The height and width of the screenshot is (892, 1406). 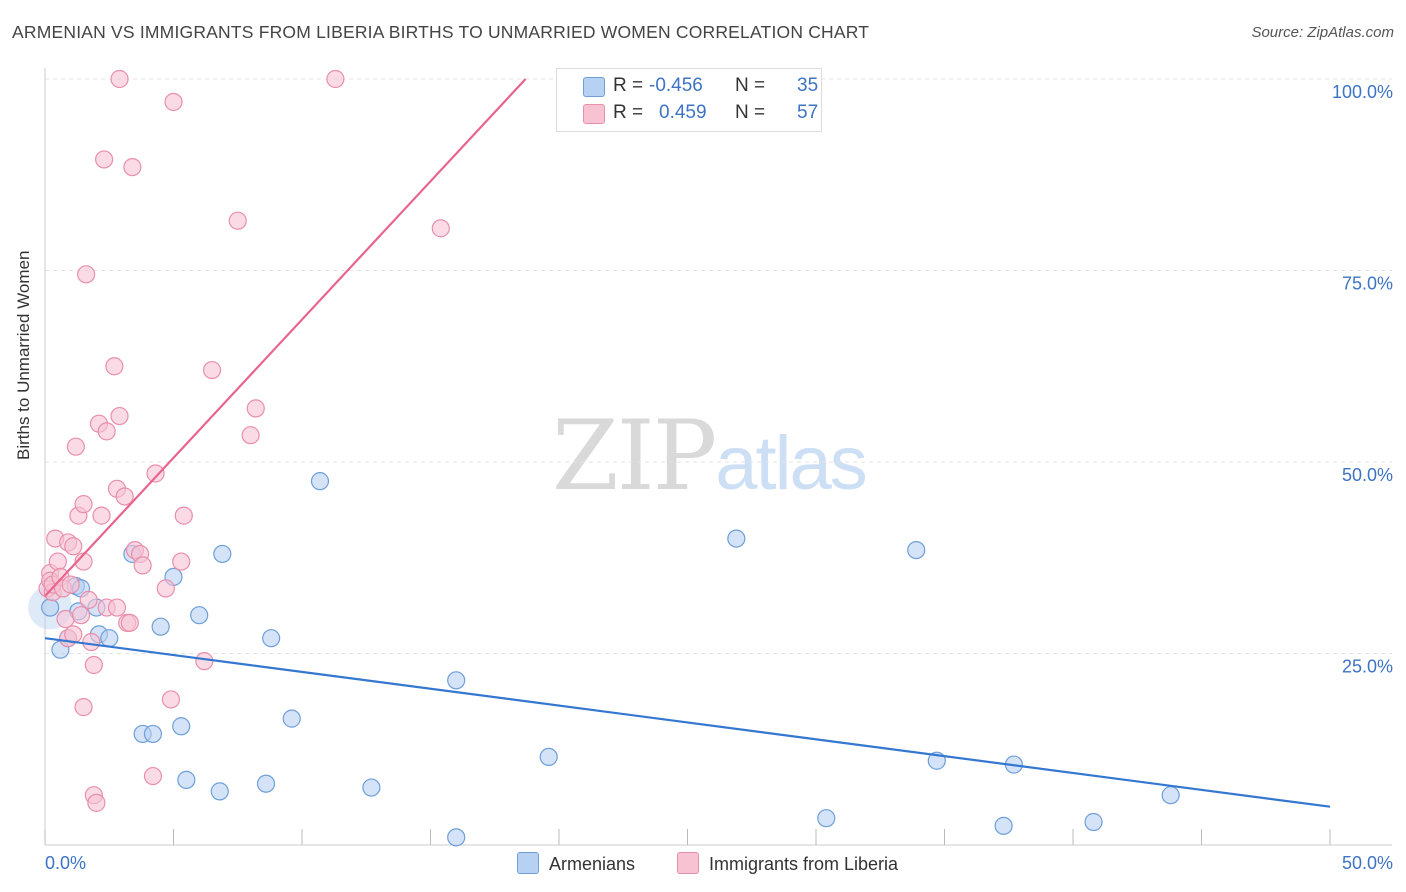 I want to click on legend-n-value-armenians: 35, so click(x=808, y=85).